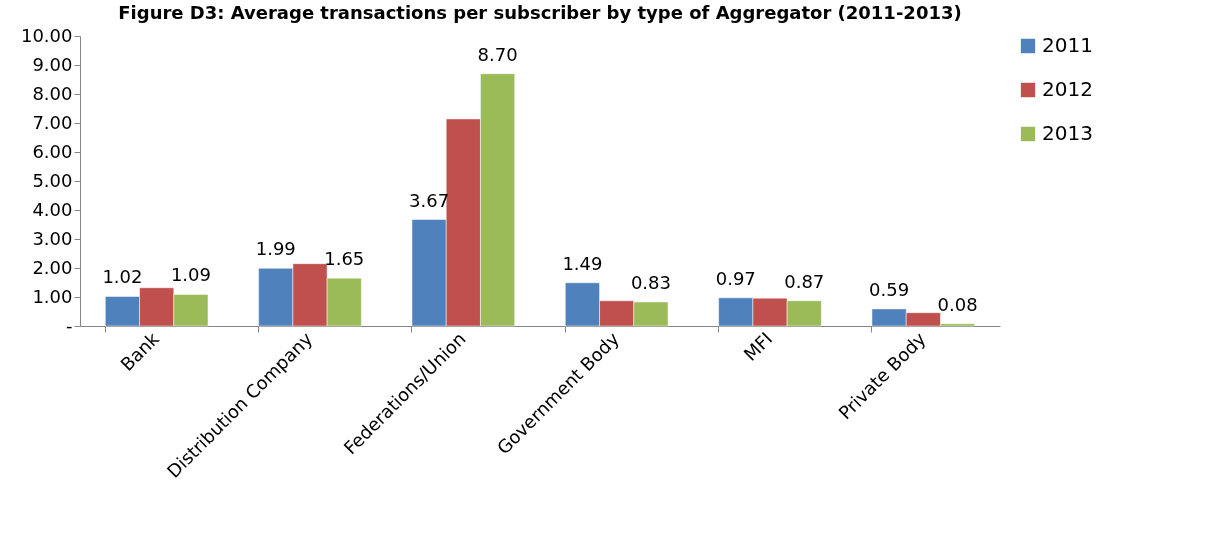 The width and height of the screenshot is (1219, 557). I want to click on x-tick-label: MFI, so click(758, 346).